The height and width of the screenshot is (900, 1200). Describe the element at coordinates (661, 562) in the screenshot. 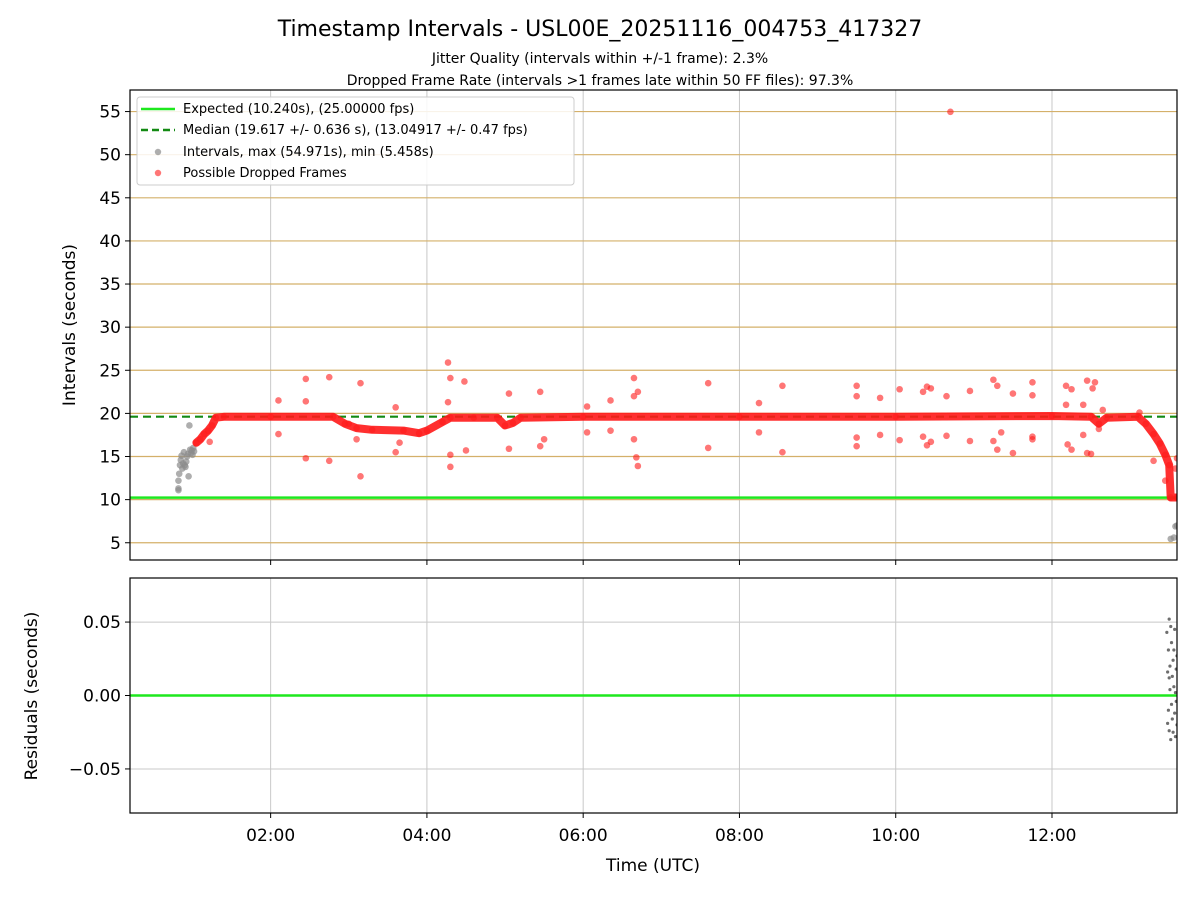

I see `intervals-x-ticks` at that location.